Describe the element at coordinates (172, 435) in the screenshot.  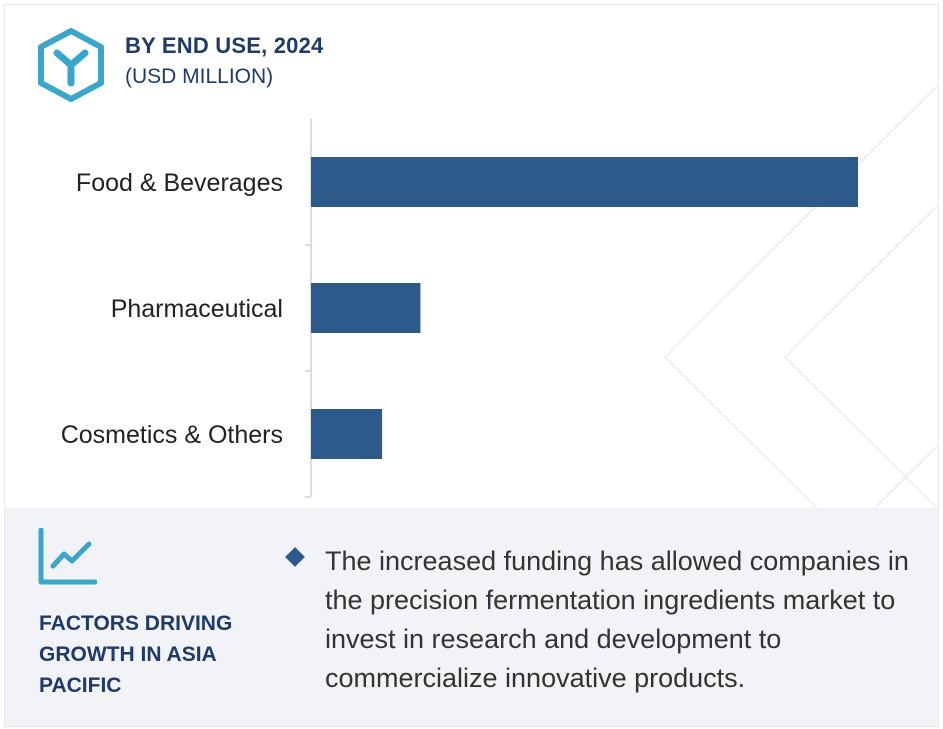
I see `category-label: Cosmetics & Others` at that location.